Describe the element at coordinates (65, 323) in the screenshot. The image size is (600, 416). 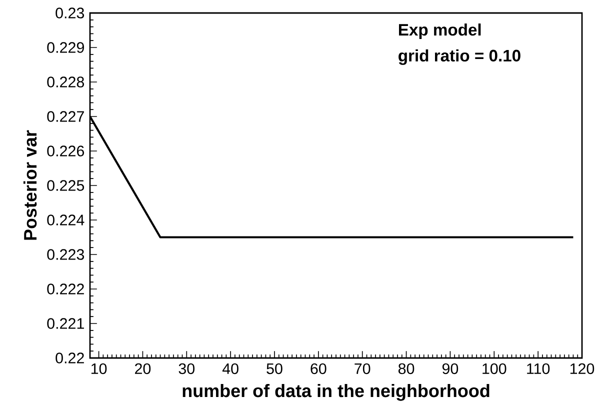
I see `y-tick-label: 0.221` at that location.